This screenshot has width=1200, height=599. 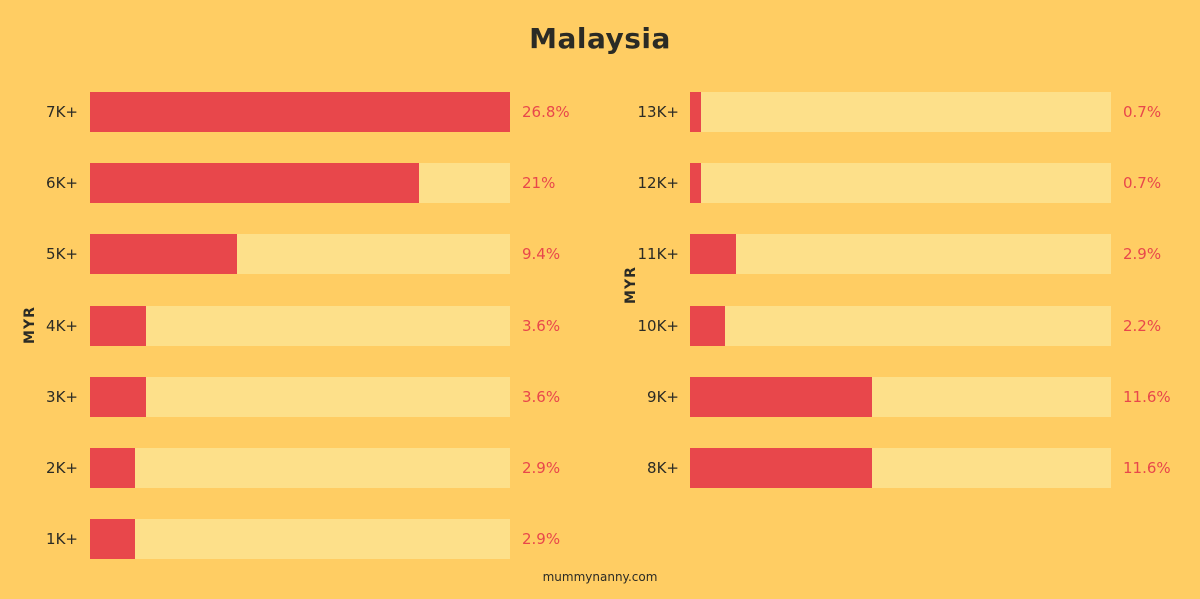 I want to click on category-label: 2K+, so click(x=62, y=468).